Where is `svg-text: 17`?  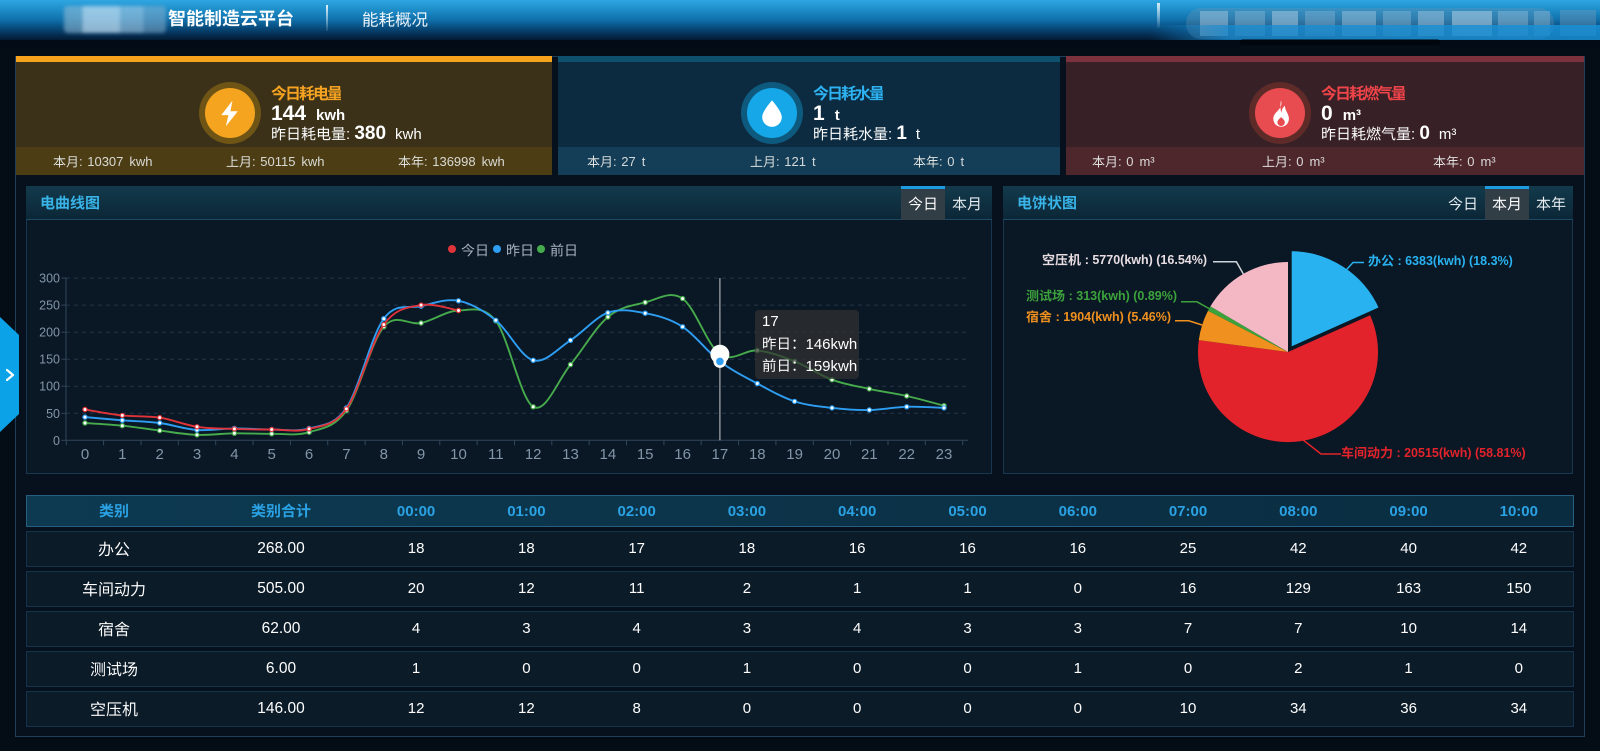
svg-text: 17 is located at coordinates (720, 454).